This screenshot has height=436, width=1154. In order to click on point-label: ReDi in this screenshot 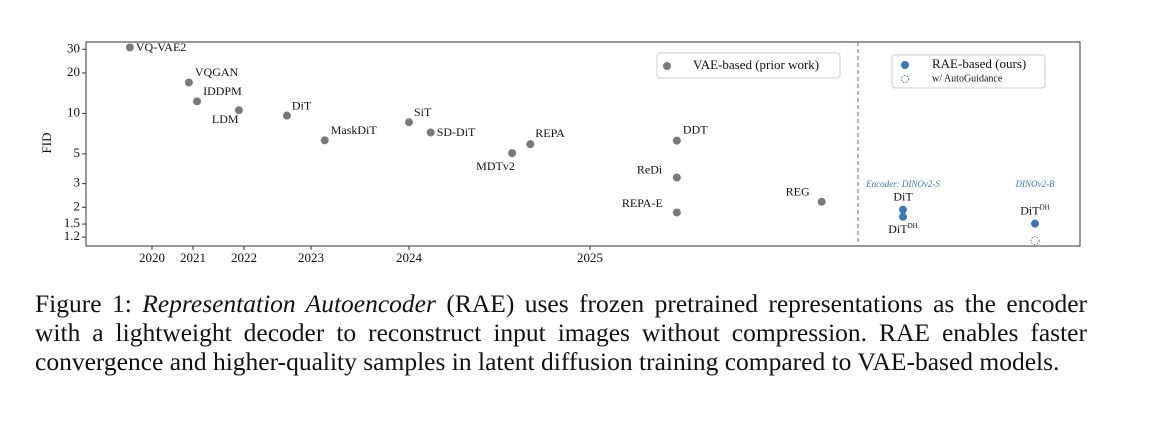, I will do `click(650, 169)`.